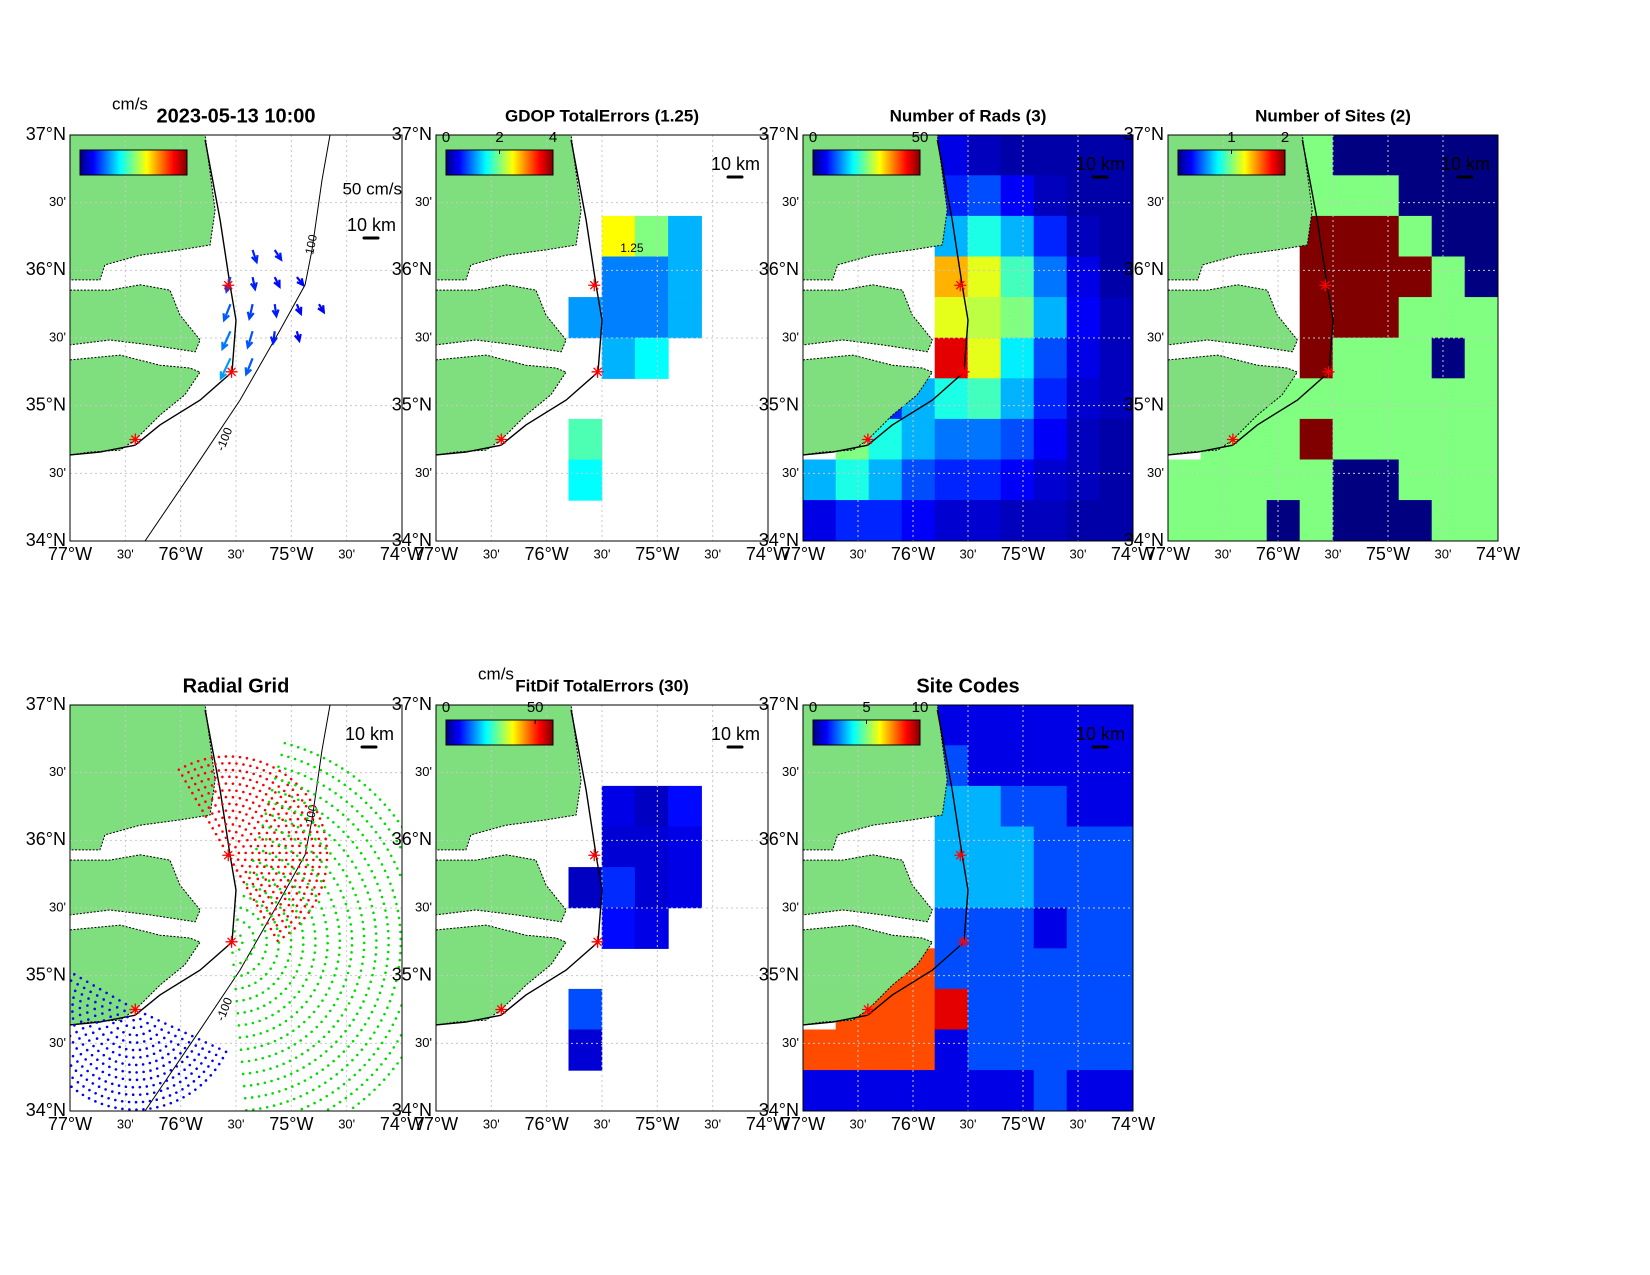 Image resolution: width=1650 pixels, height=1275 pixels. I want to click on y-tick-label: 30', so click(1155, 472).